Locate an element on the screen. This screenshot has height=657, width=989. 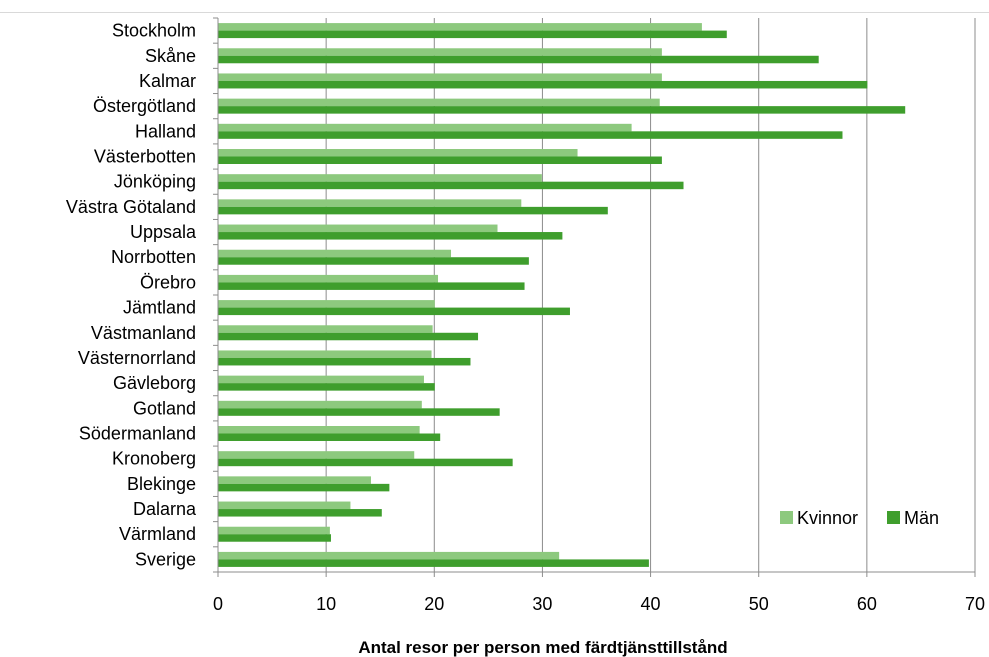
x-tick-label: 10 is located at coordinates (326, 604).